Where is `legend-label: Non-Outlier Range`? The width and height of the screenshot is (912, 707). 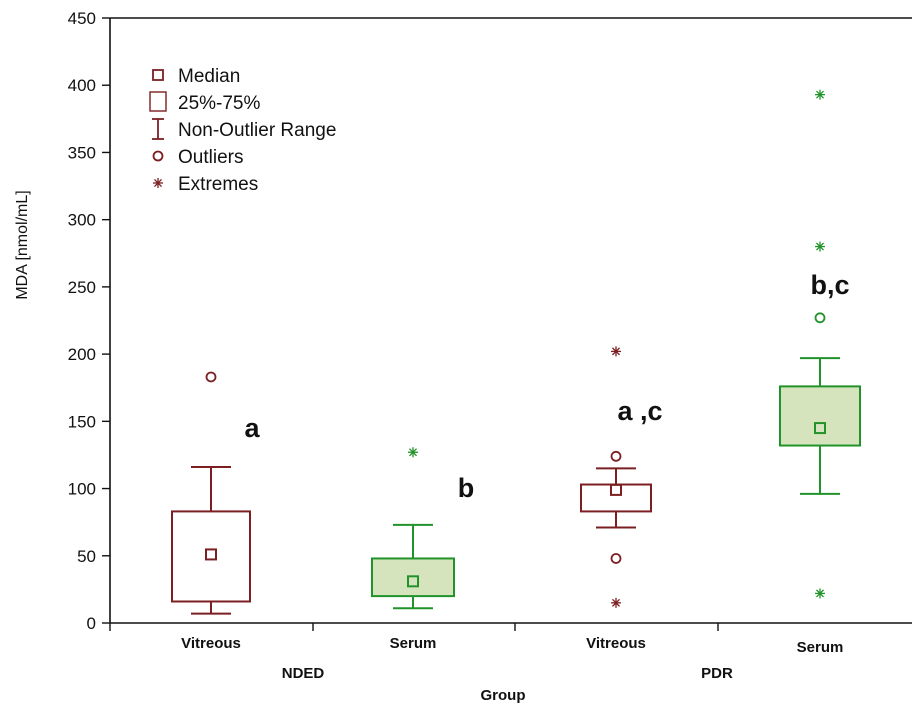 legend-label: Non-Outlier Range is located at coordinates (257, 130).